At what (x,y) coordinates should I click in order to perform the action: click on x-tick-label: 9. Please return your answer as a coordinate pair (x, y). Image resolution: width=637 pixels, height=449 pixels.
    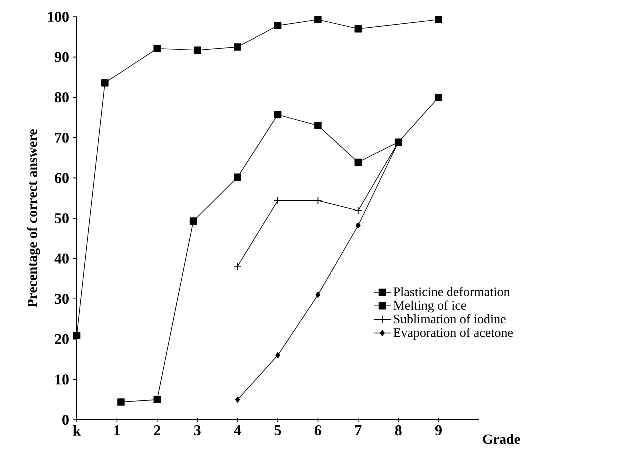
    Looking at the image, I should click on (438, 431).